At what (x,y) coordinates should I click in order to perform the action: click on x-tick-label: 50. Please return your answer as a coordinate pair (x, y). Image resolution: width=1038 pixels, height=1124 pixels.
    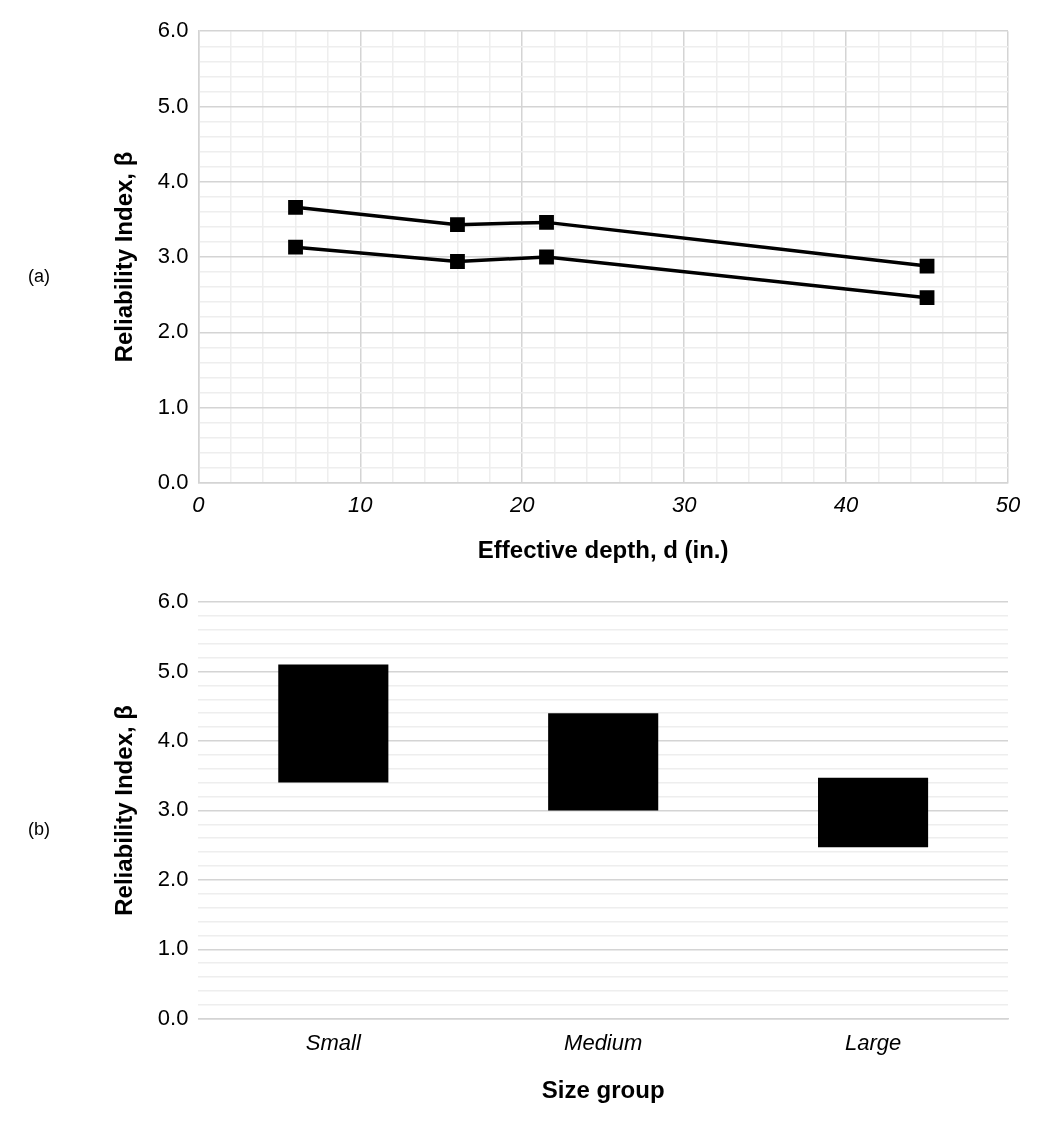
    Looking at the image, I should click on (1008, 505).